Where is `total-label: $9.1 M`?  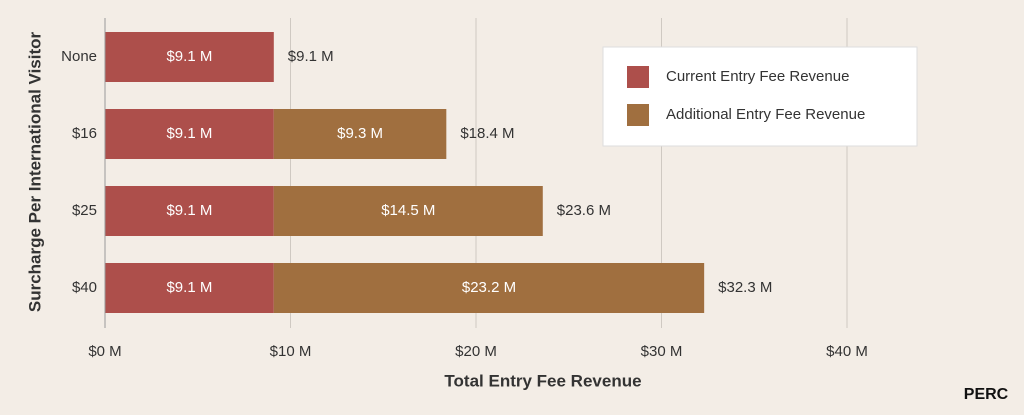
total-label: $9.1 M is located at coordinates (311, 56).